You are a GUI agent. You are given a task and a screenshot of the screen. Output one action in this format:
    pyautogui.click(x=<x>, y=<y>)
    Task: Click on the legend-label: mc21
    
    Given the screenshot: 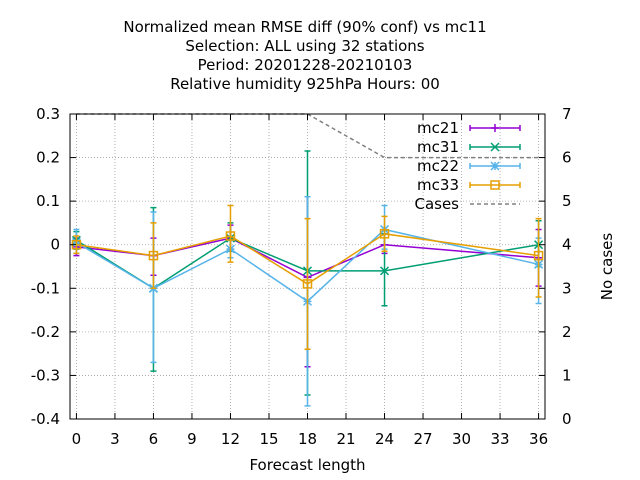 What is the action you would take?
    pyautogui.click(x=438, y=128)
    